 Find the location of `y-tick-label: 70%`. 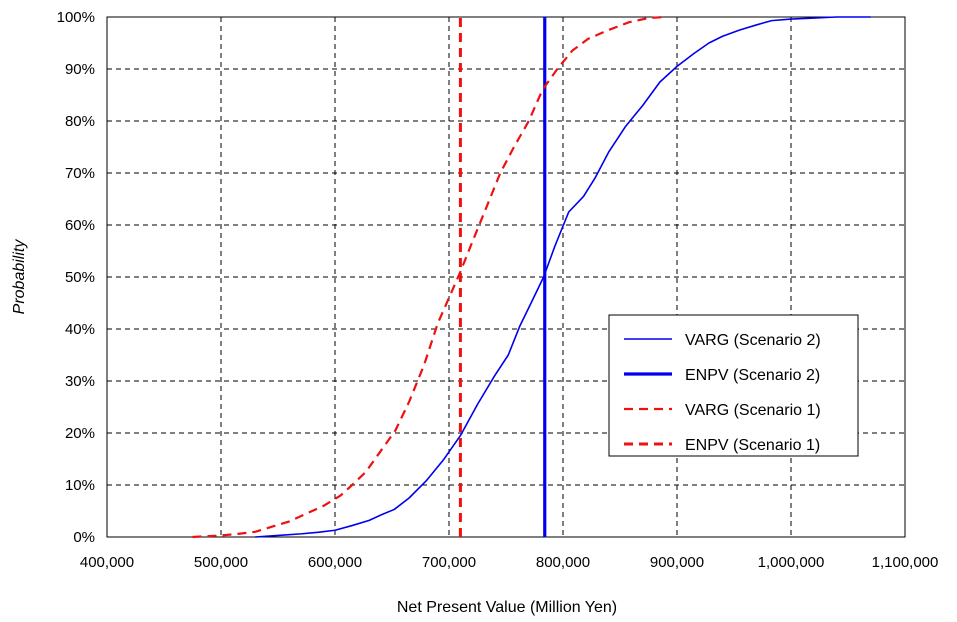

y-tick-label: 70% is located at coordinates (80, 173).